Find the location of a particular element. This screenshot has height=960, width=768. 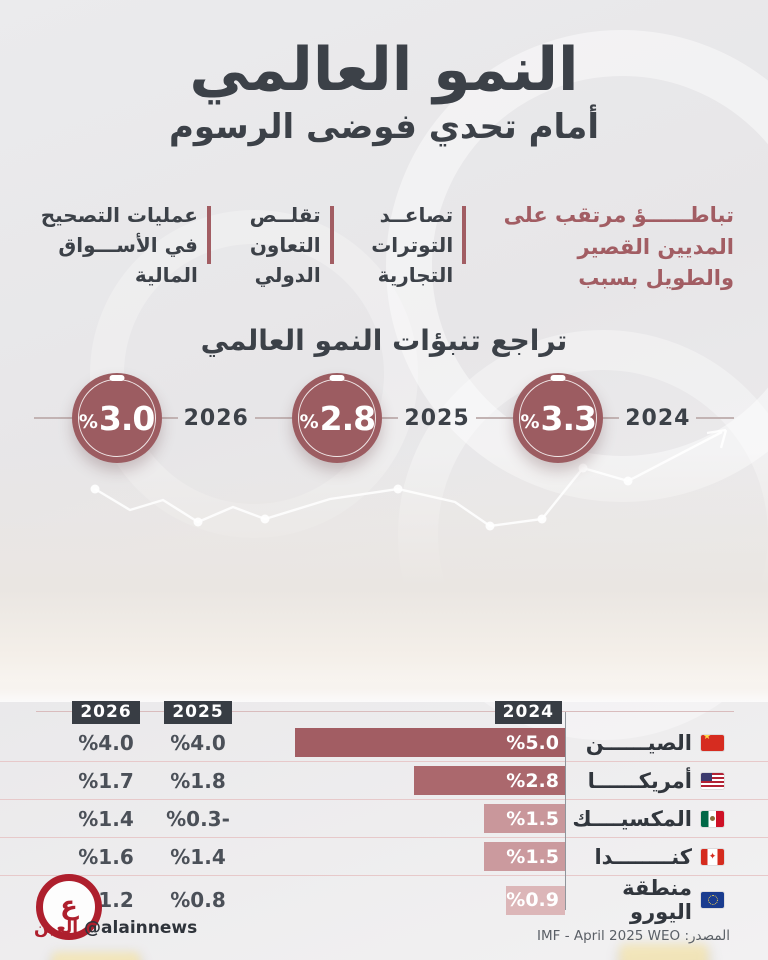

value-bar-2024: %5.0 is located at coordinates (430, 742).